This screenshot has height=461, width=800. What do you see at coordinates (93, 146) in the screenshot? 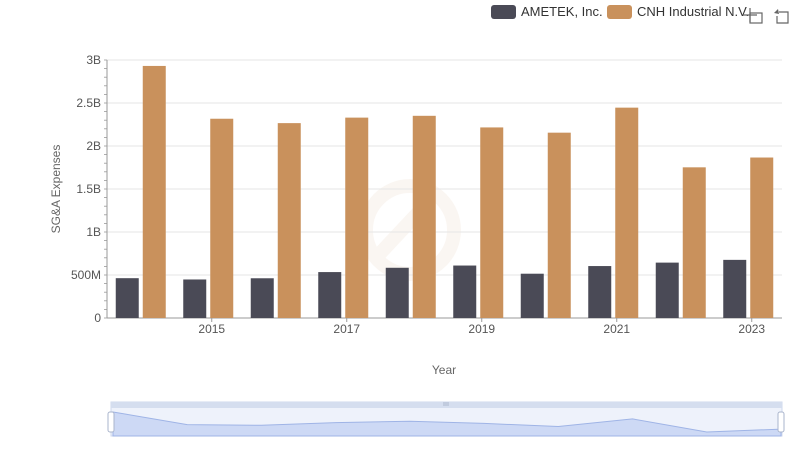
I see `y-tick-label: 2B` at bounding box center [93, 146].